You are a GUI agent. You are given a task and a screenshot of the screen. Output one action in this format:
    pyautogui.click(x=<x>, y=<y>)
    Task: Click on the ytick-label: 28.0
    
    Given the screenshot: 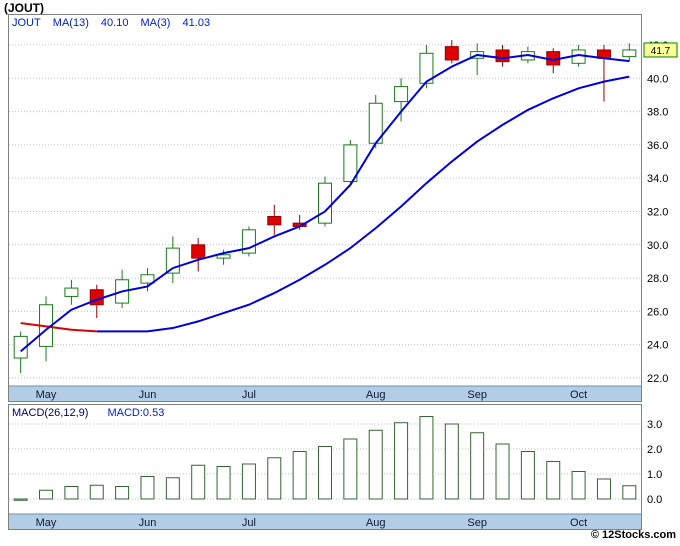 What is the action you would take?
    pyautogui.click(x=657, y=279)
    